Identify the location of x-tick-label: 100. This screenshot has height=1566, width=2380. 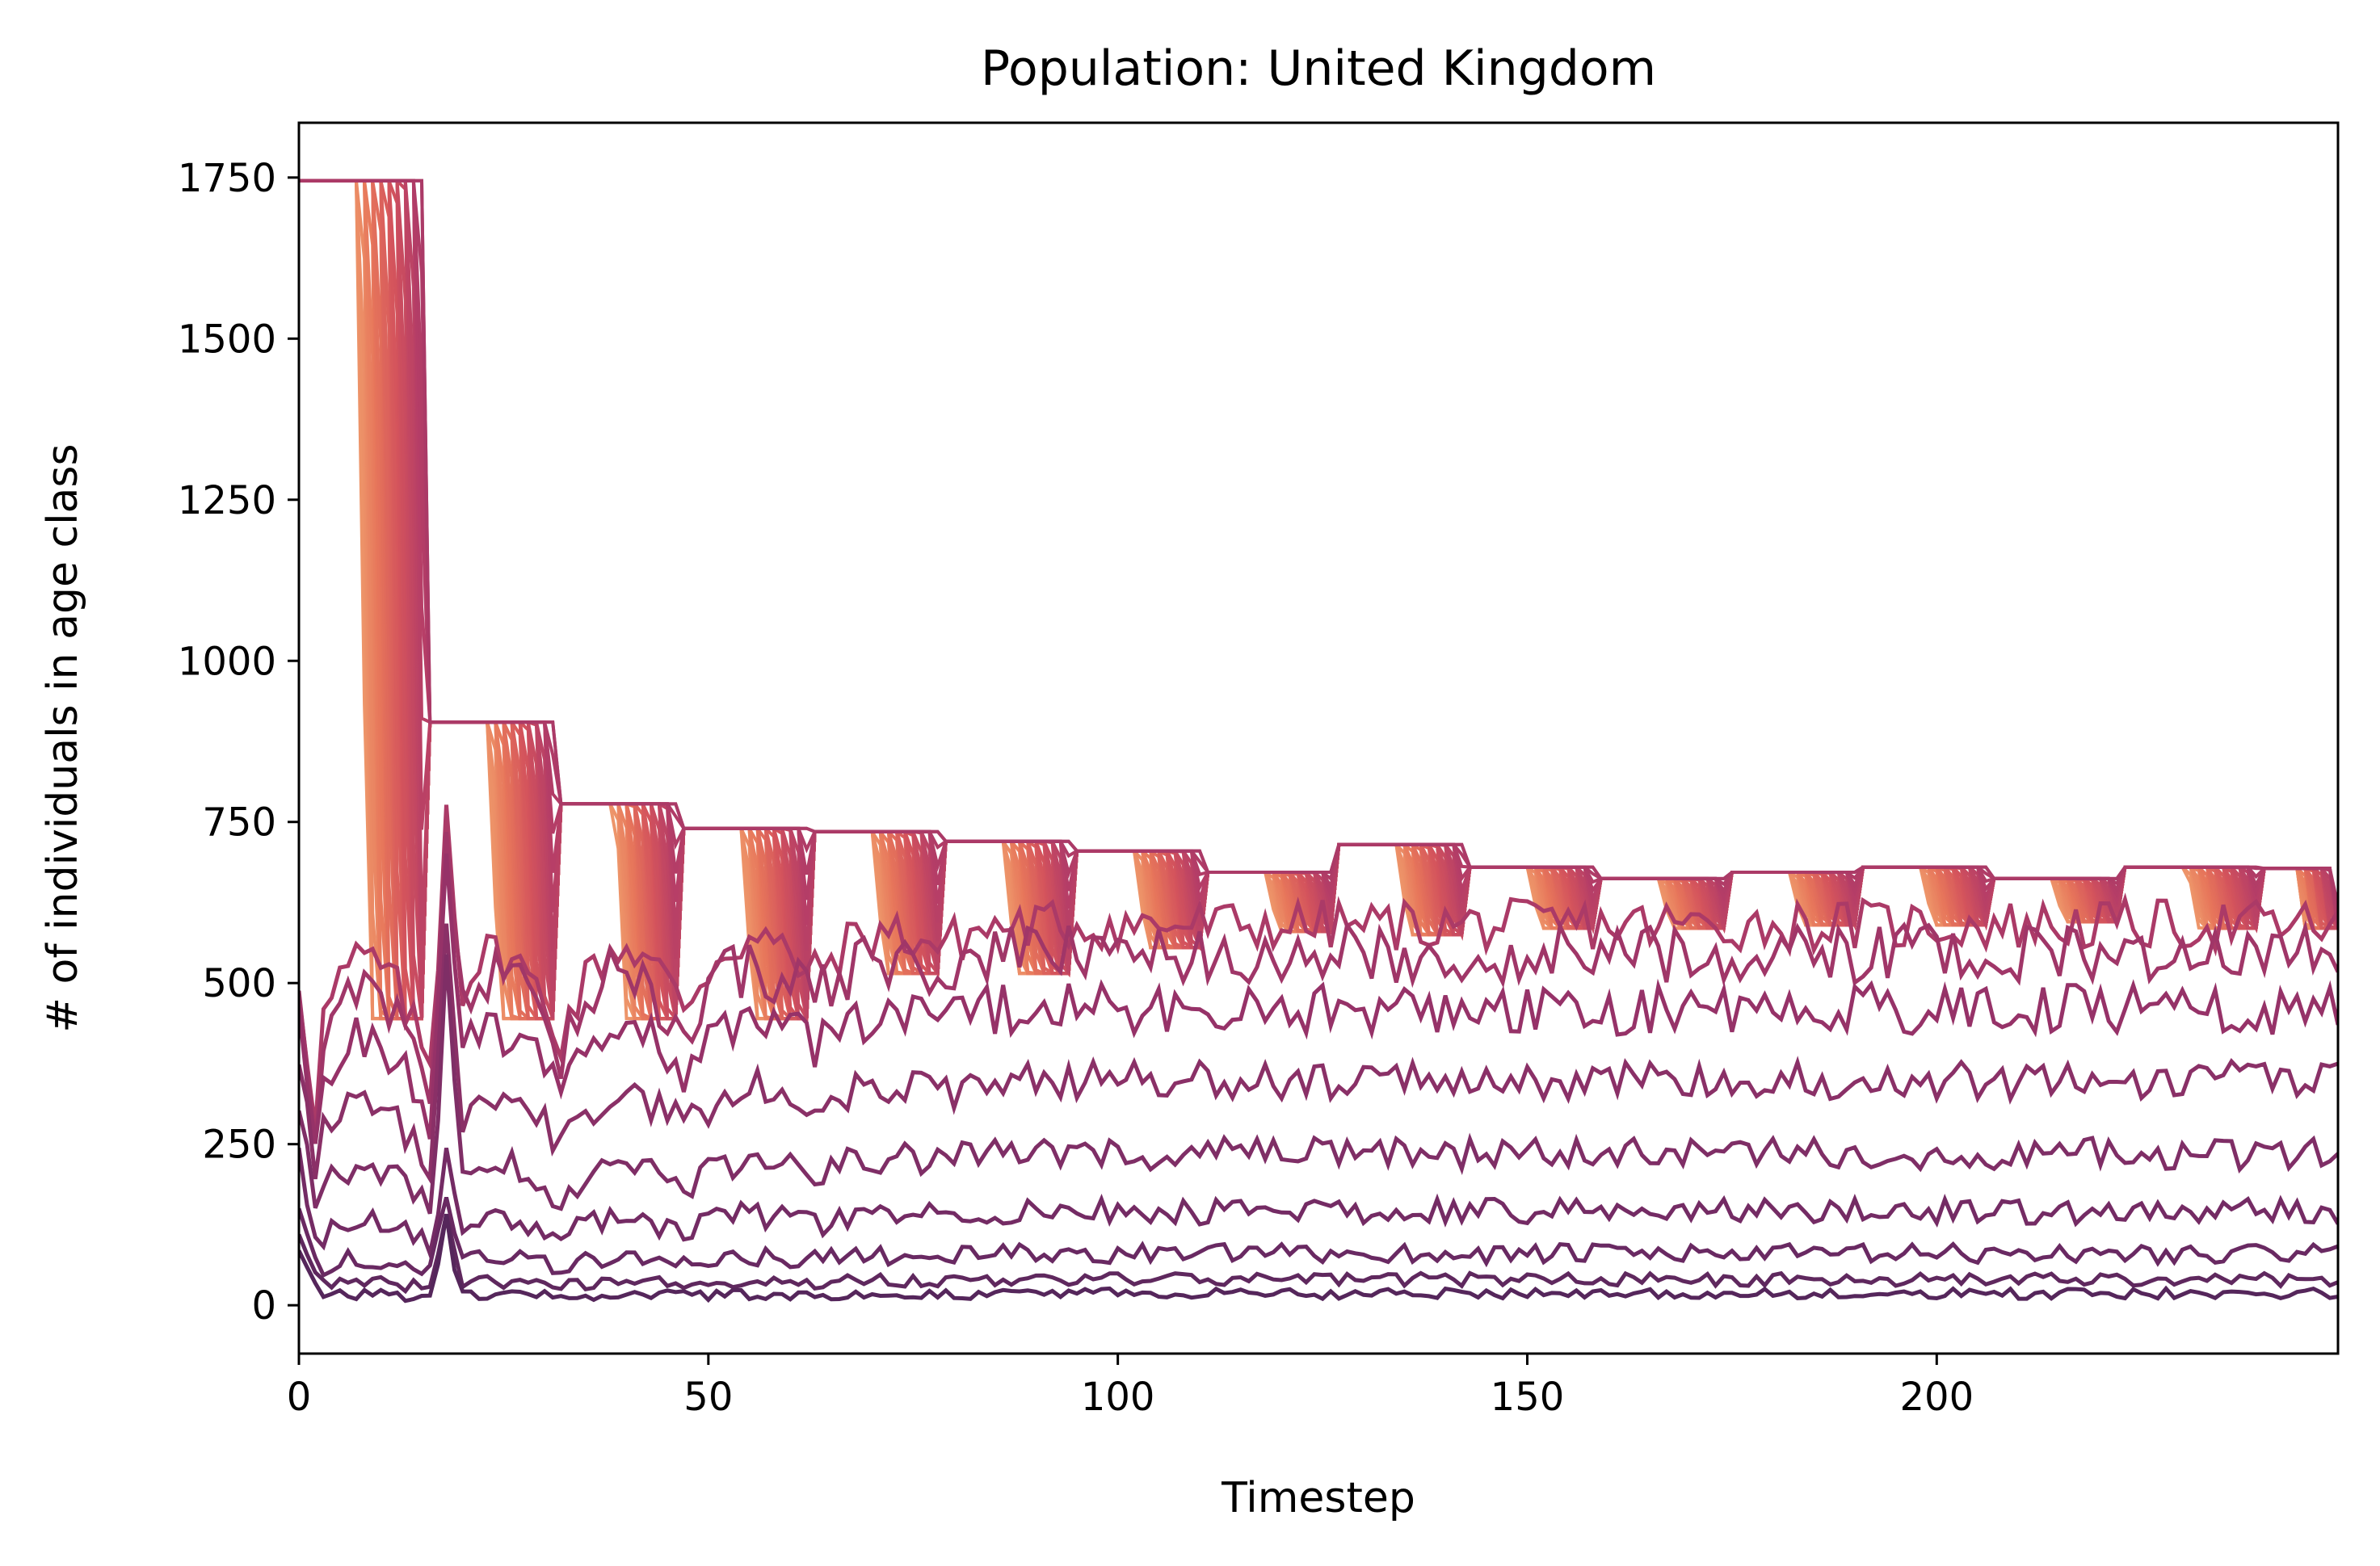
(1118, 1397).